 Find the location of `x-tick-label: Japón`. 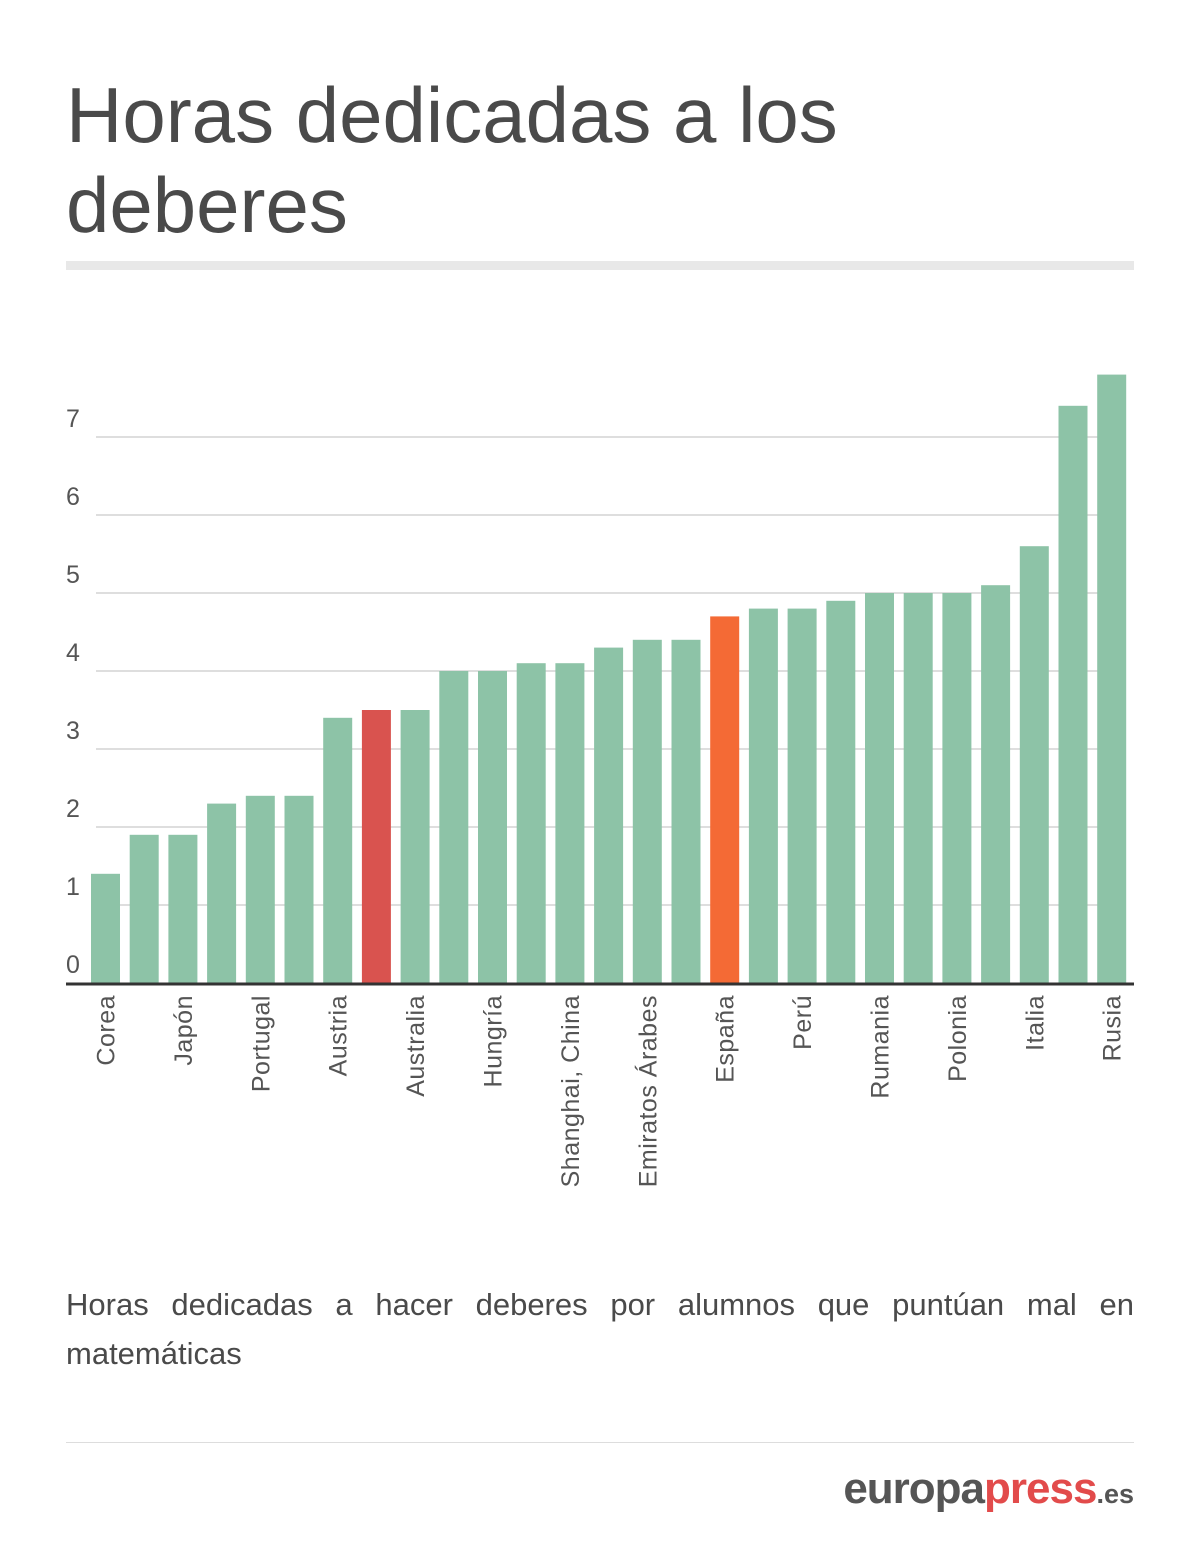

x-tick-label: Japón is located at coordinates (184, 1030).